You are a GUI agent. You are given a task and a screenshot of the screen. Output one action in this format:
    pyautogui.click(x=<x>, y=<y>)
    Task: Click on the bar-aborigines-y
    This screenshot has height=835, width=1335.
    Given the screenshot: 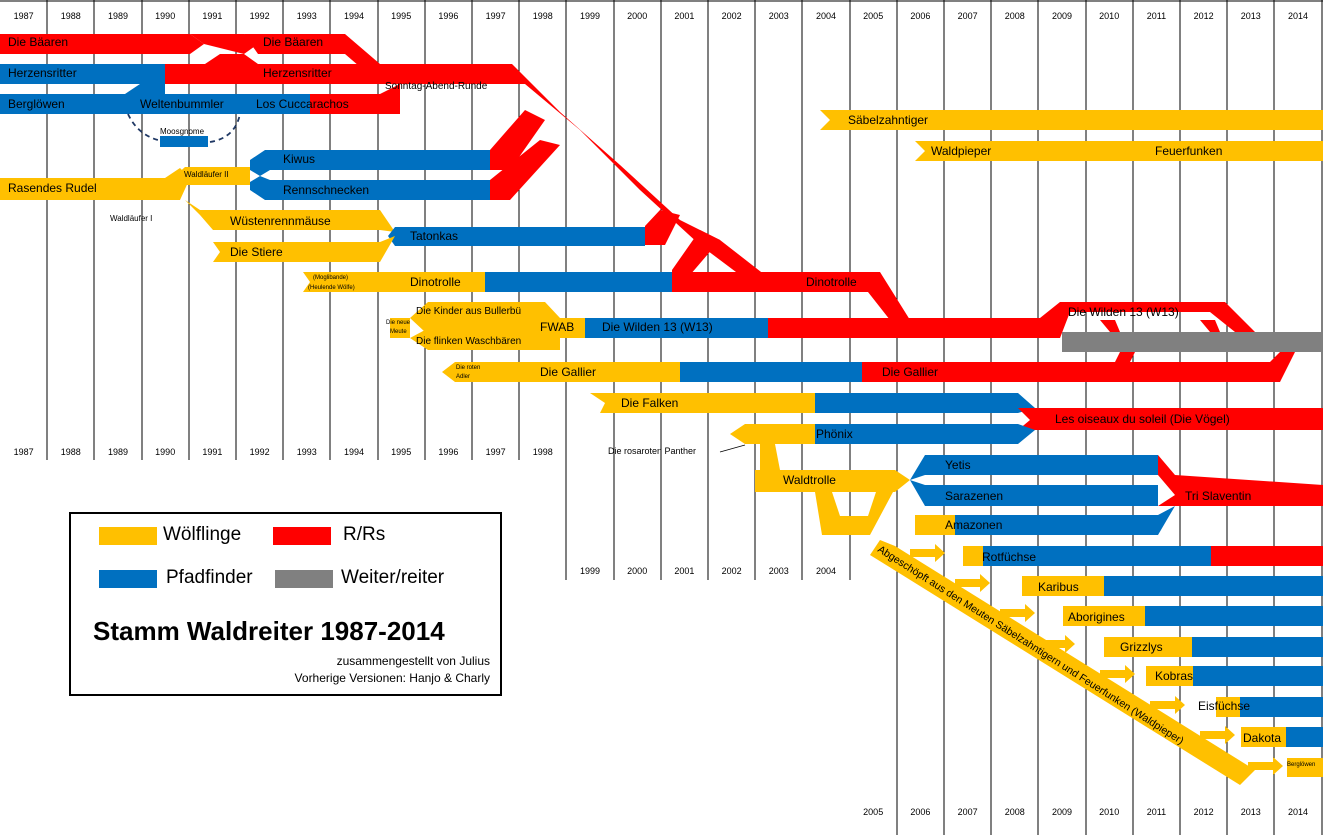 What is the action you would take?
    pyautogui.click(x=1104, y=616)
    